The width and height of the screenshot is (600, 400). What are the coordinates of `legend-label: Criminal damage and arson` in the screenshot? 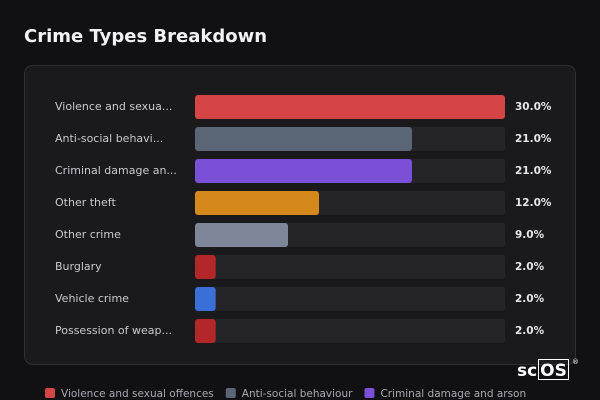 It's located at (453, 394).